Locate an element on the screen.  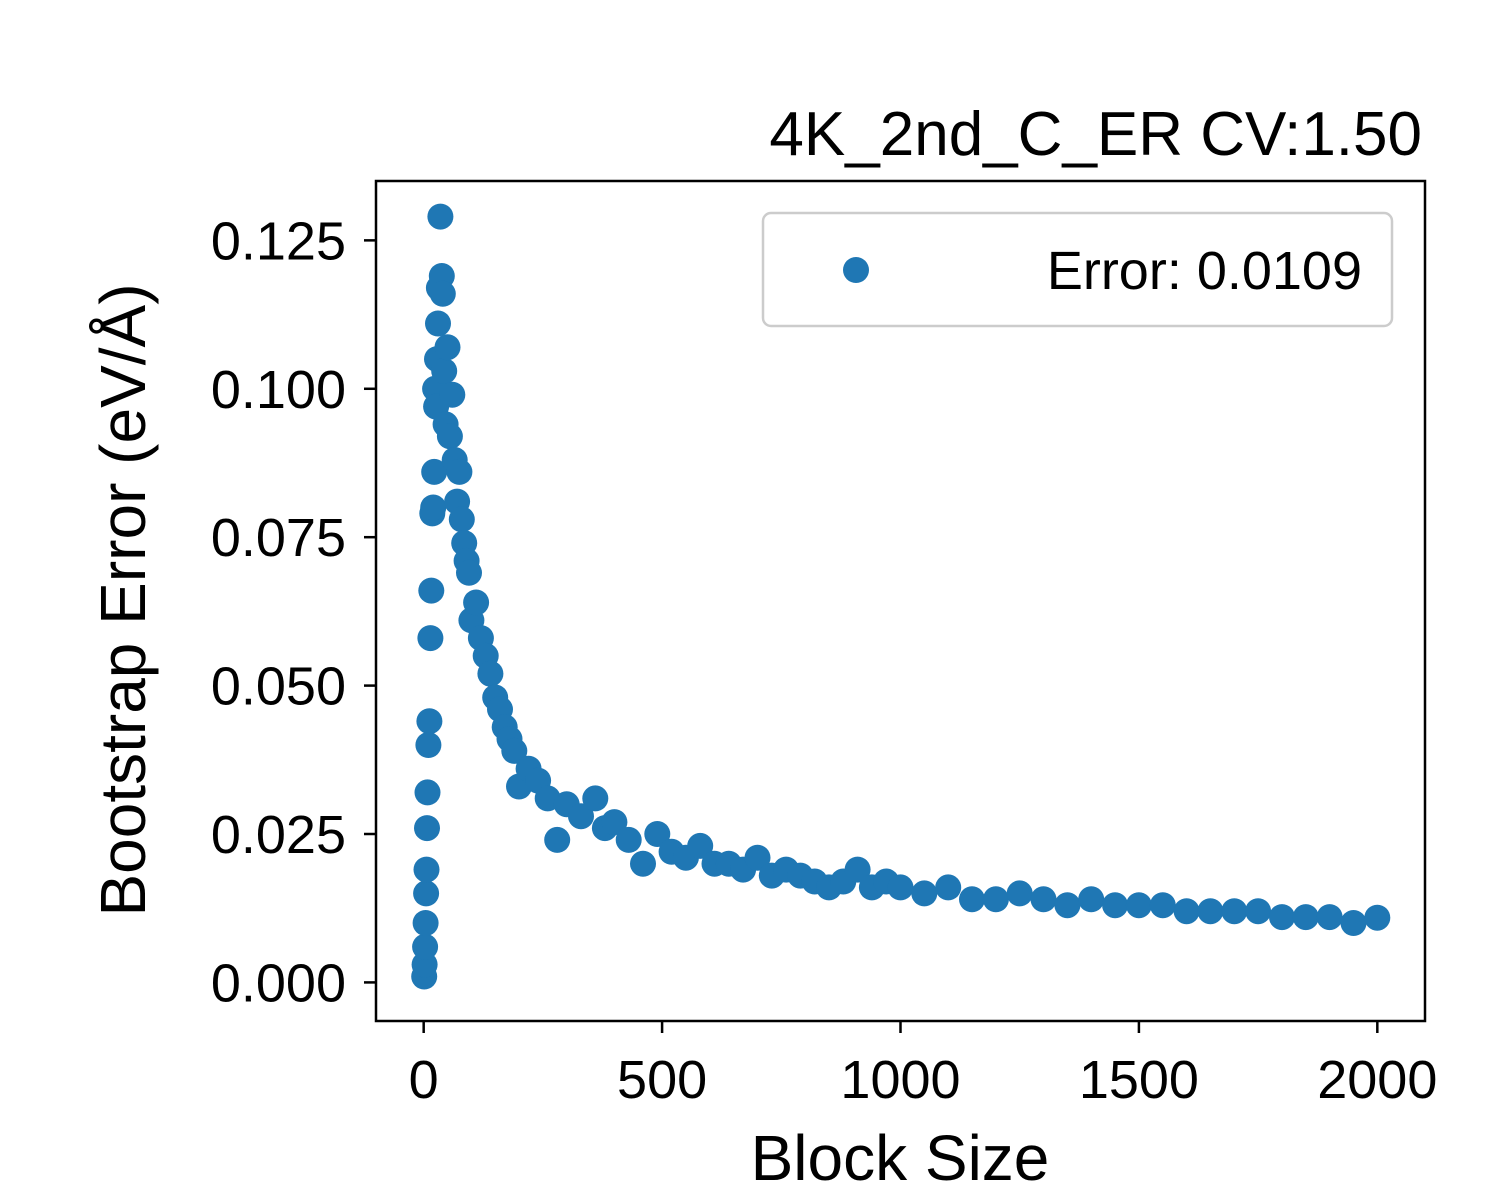
legend-frame is located at coordinates (1077, 269).